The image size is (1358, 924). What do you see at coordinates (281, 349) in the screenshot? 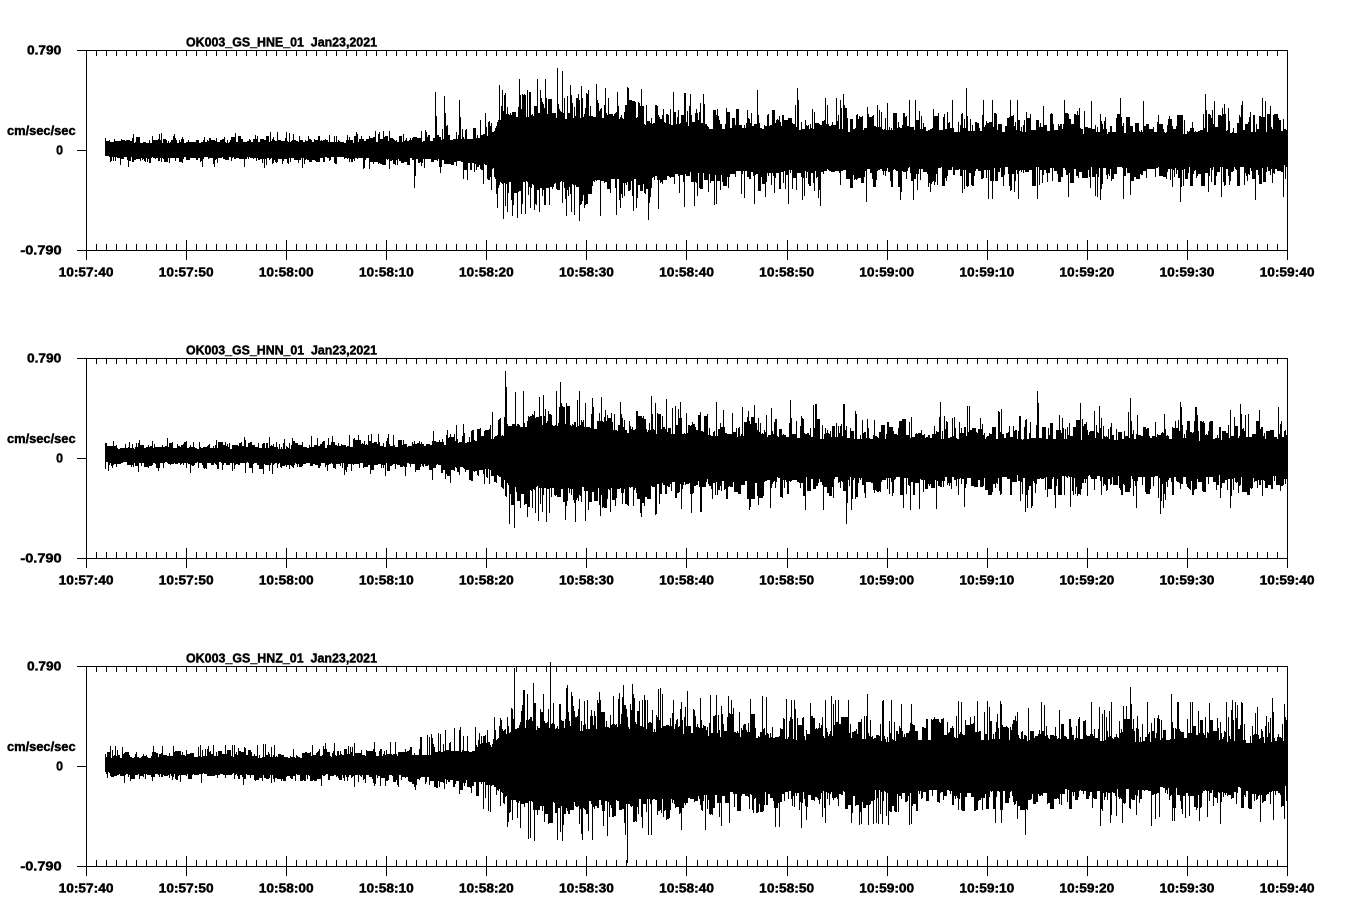
I see `svg-text: OK003_GS_HNN_01 Jan23,2021` at bounding box center [281, 349].